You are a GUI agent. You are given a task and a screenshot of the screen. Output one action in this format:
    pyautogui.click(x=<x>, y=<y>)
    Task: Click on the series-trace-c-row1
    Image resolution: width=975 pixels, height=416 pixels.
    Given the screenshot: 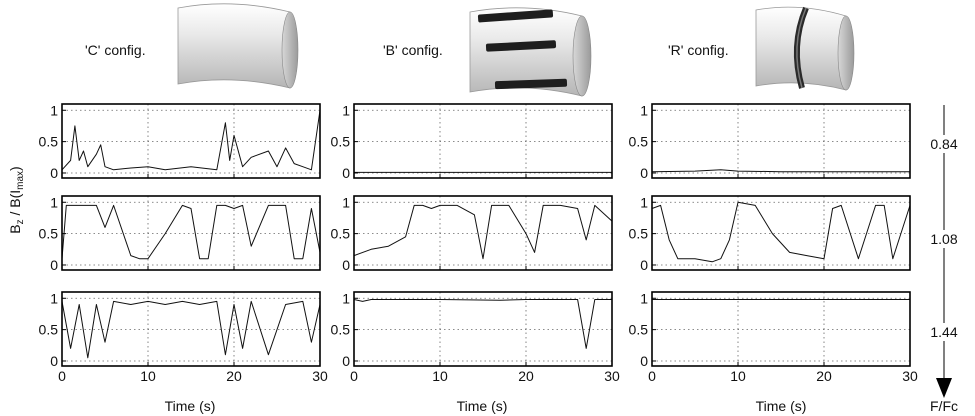 What is the action you would take?
    pyautogui.click(x=191, y=140)
    